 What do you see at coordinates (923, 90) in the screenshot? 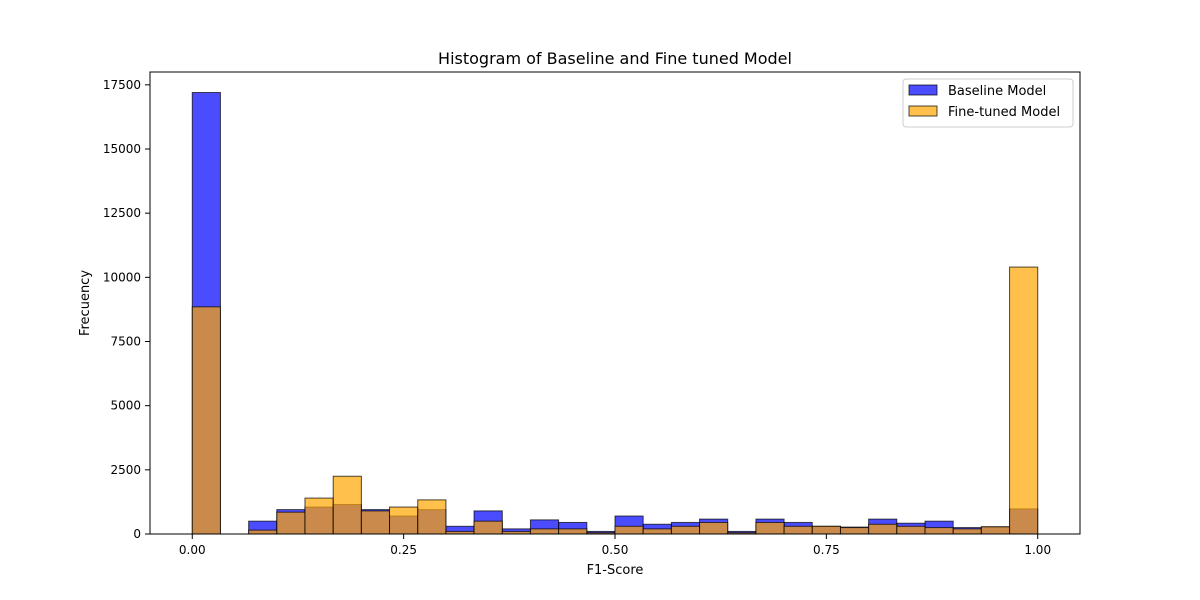
I see `legend-swatch-baseline` at bounding box center [923, 90].